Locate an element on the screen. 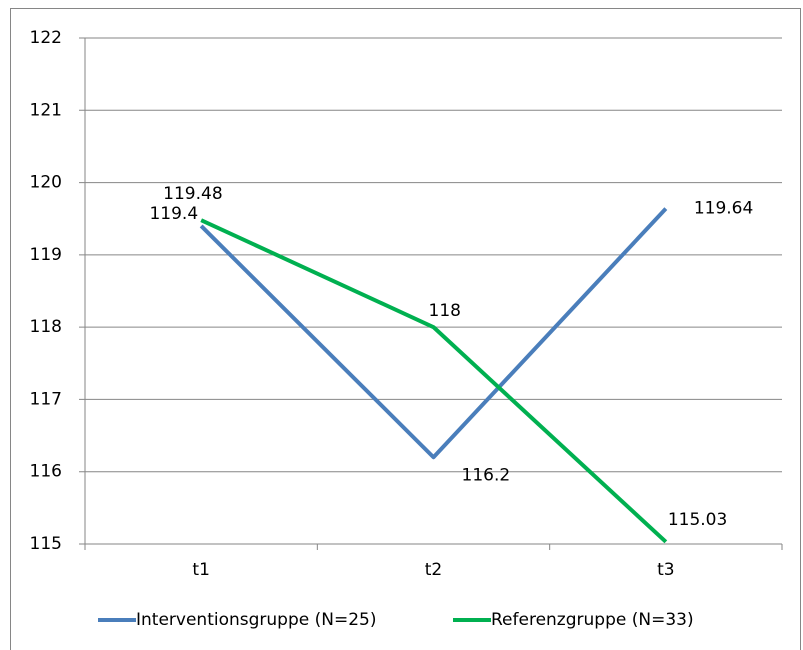  y-tick-label: 117 is located at coordinates (46, 399).